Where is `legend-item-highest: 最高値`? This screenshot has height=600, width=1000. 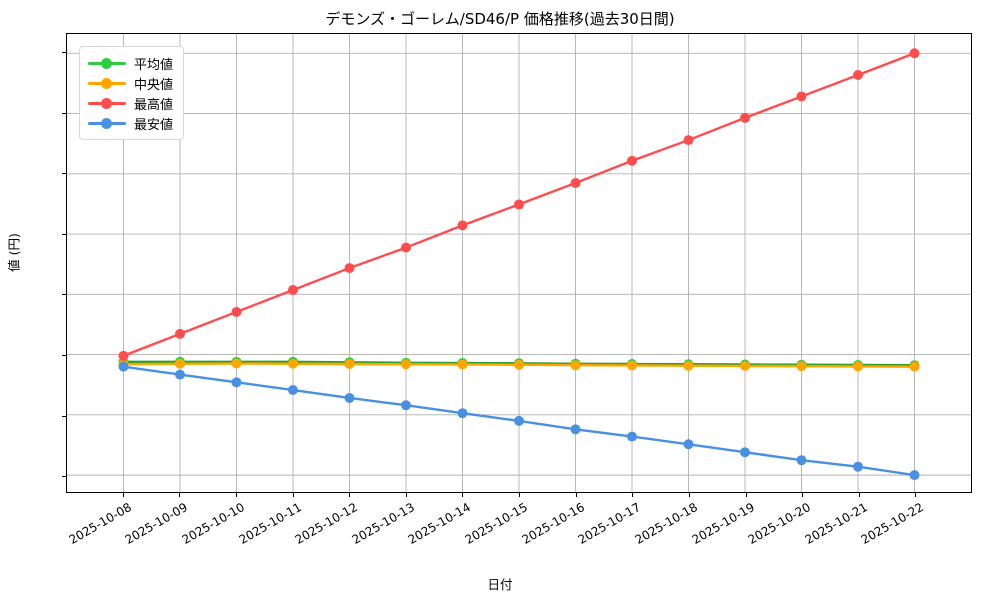
legend-item-highest: 最高値 is located at coordinates (130, 103).